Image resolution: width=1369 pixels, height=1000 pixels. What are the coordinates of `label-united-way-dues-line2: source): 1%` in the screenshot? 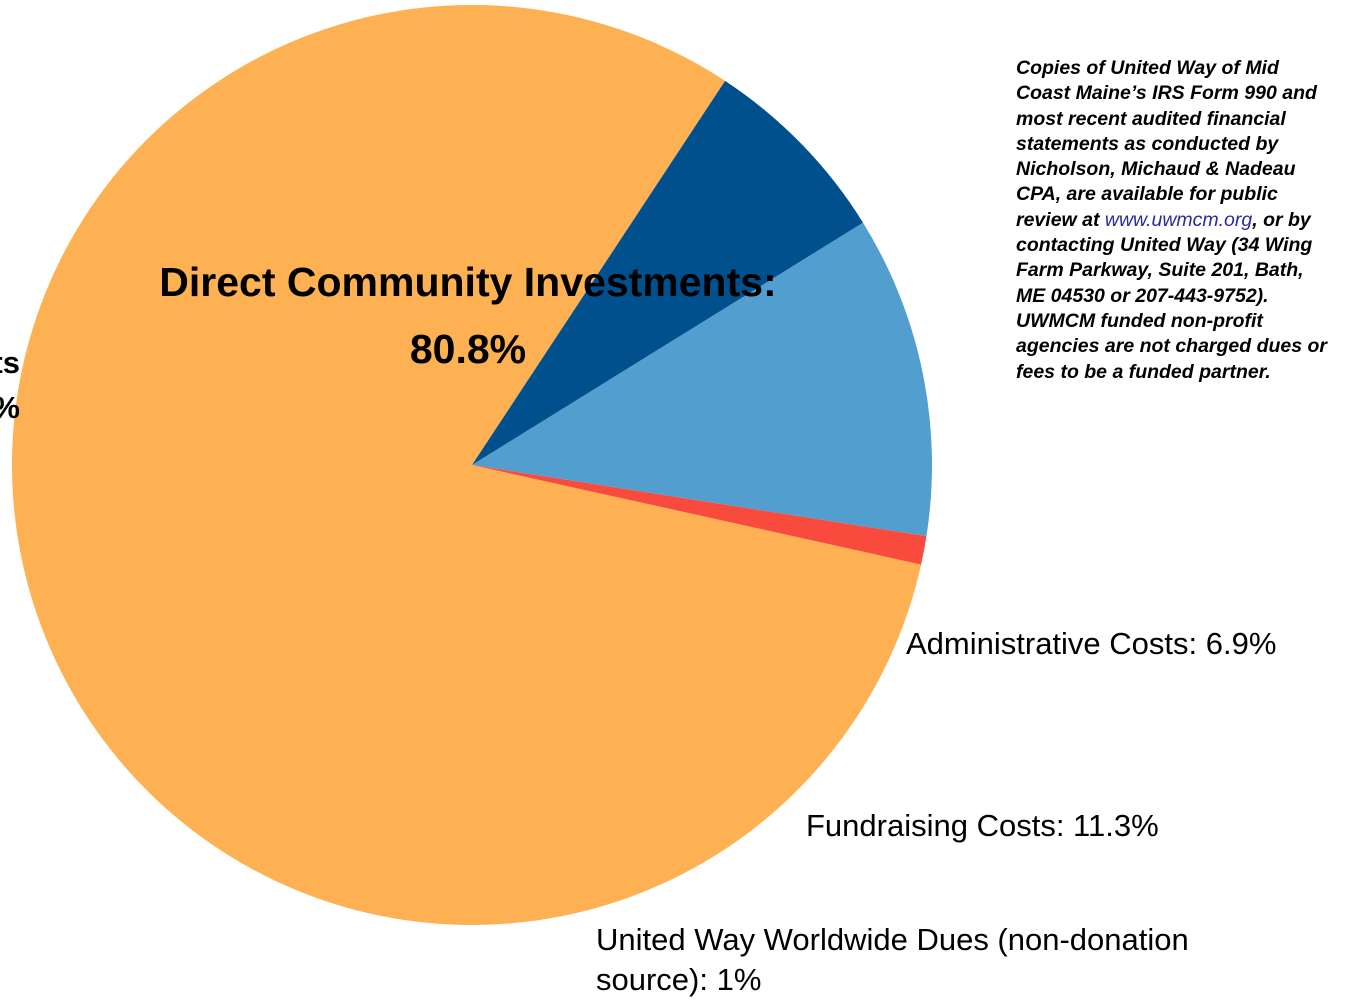 It's located at (679, 979).